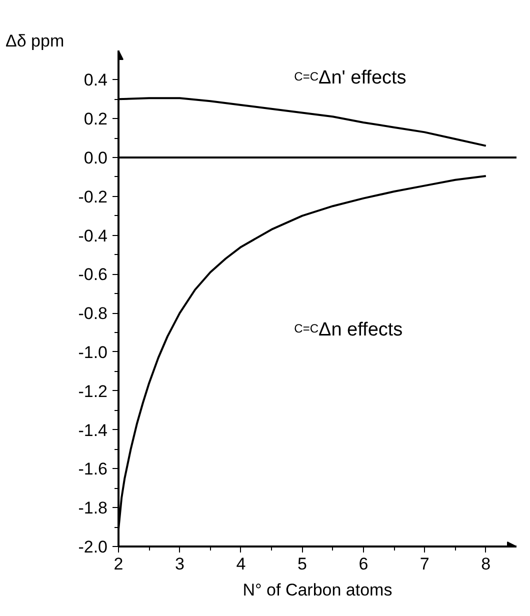 This screenshot has width=530, height=616. I want to click on y-axis-title: Δδ ppm, so click(35, 41).